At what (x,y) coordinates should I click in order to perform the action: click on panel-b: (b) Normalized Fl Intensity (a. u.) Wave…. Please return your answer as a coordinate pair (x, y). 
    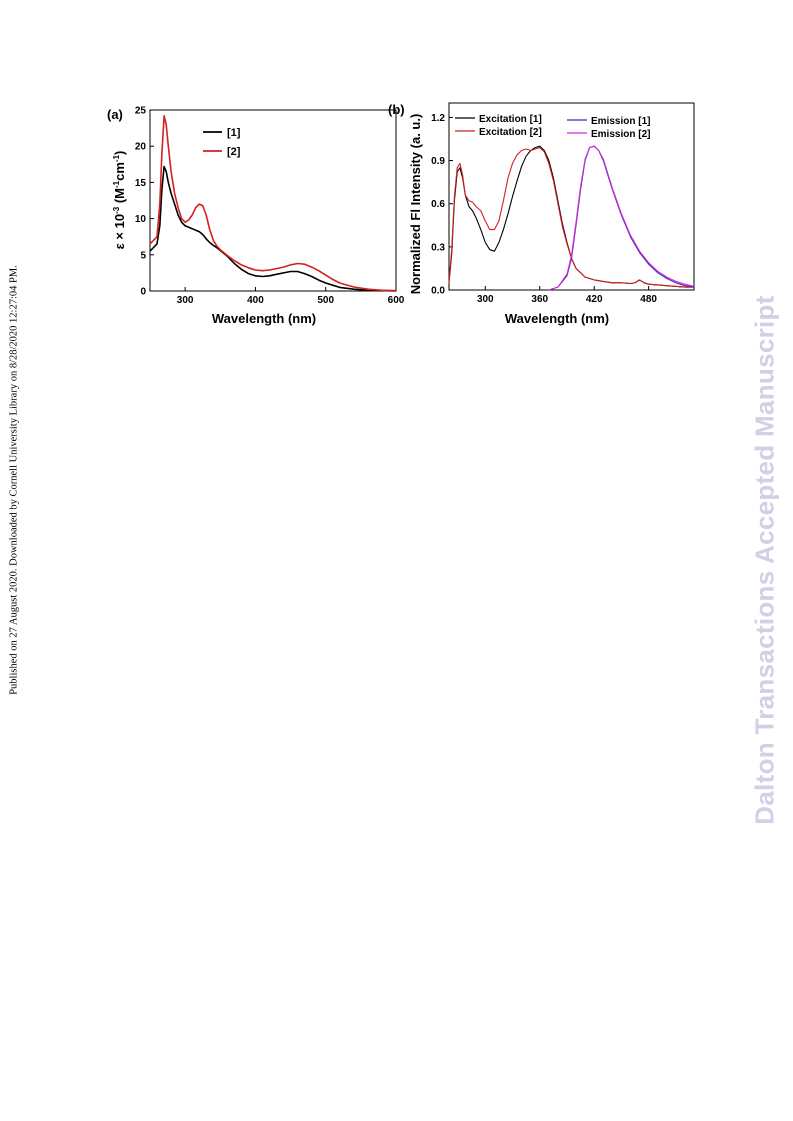
    Looking at the image, I should click on (541, 214).